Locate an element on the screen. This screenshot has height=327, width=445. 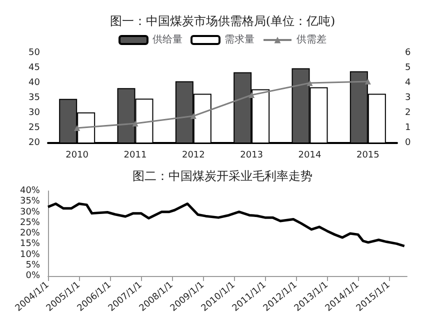
y-tick-label: 20% is located at coordinates (30, 233).